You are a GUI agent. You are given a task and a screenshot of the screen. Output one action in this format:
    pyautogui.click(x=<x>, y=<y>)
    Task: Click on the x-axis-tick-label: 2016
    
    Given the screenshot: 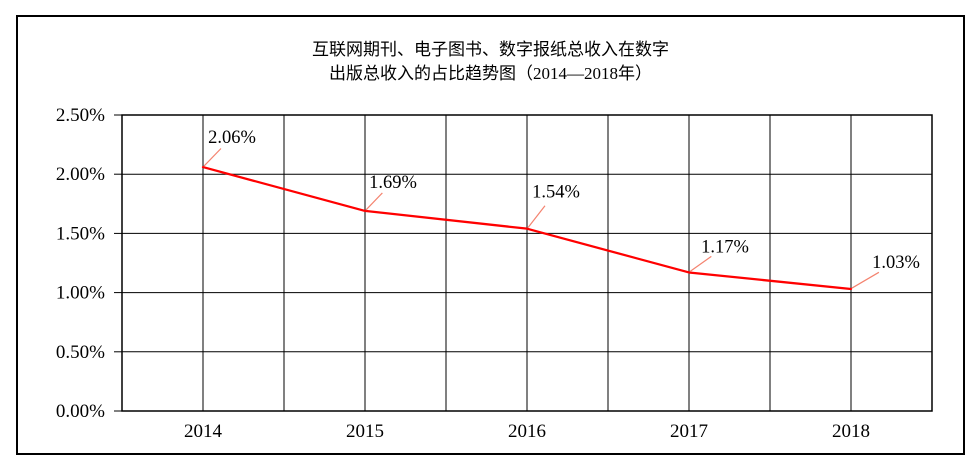 What is the action you would take?
    pyautogui.click(x=527, y=431)
    